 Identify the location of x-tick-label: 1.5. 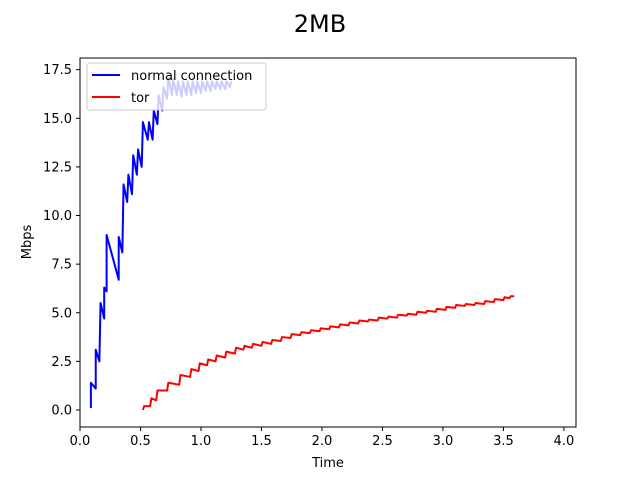
(261, 441).